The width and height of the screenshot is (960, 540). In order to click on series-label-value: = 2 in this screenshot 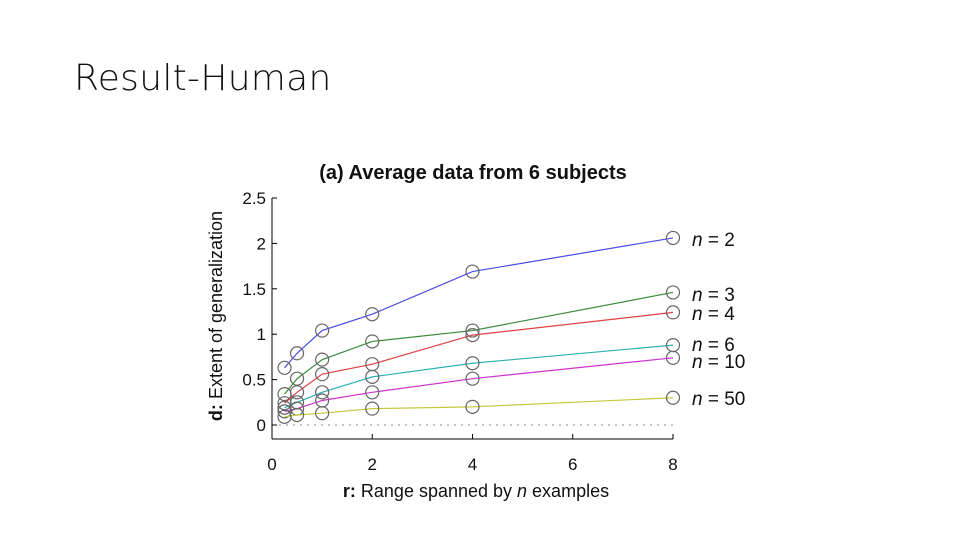, I will do `click(719, 240)`.